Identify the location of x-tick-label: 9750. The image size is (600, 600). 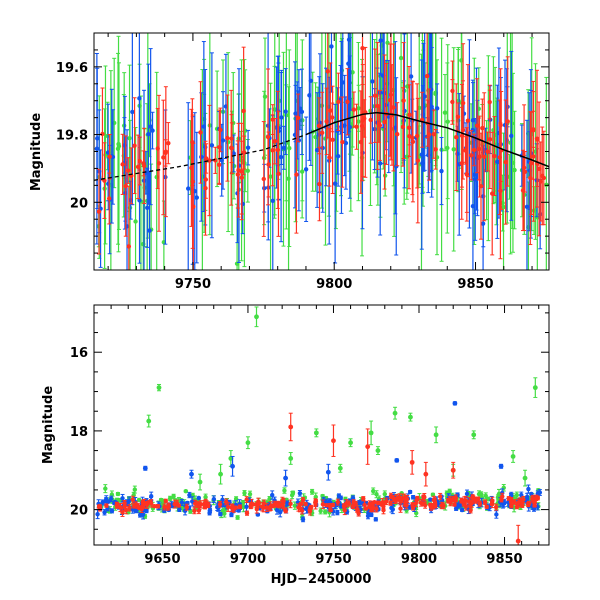
(193, 284).